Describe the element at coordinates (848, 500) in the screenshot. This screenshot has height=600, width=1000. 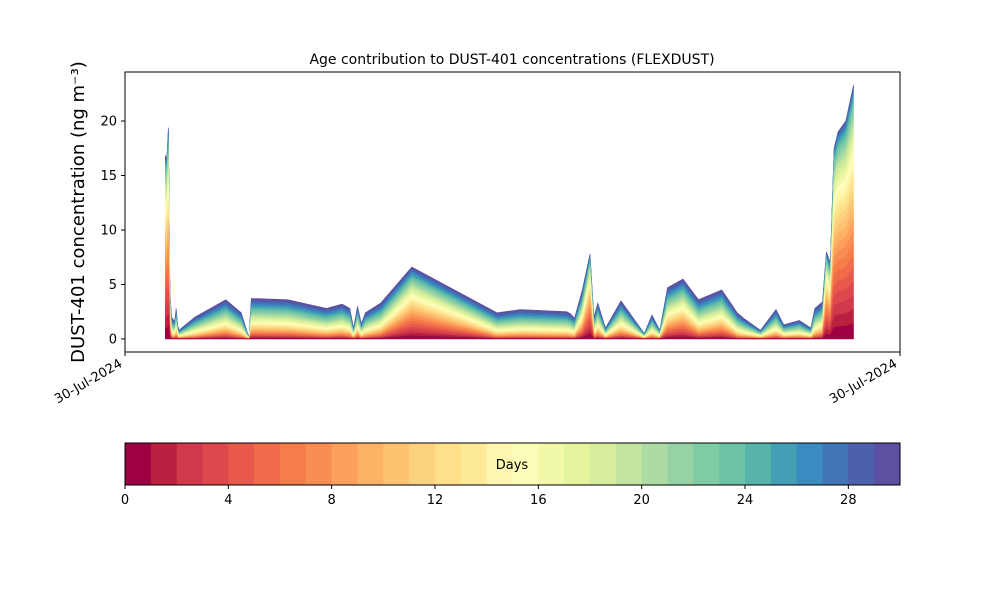
I see `colorbar-tick-label: 28` at that location.